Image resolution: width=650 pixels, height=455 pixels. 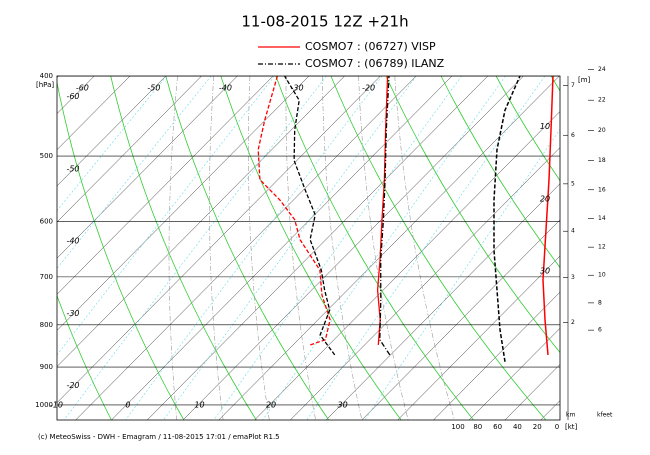 What do you see at coordinates (602, 160) in the screenshot?
I see `kfeet-tick-label: 18` at bounding box center [602, 160].